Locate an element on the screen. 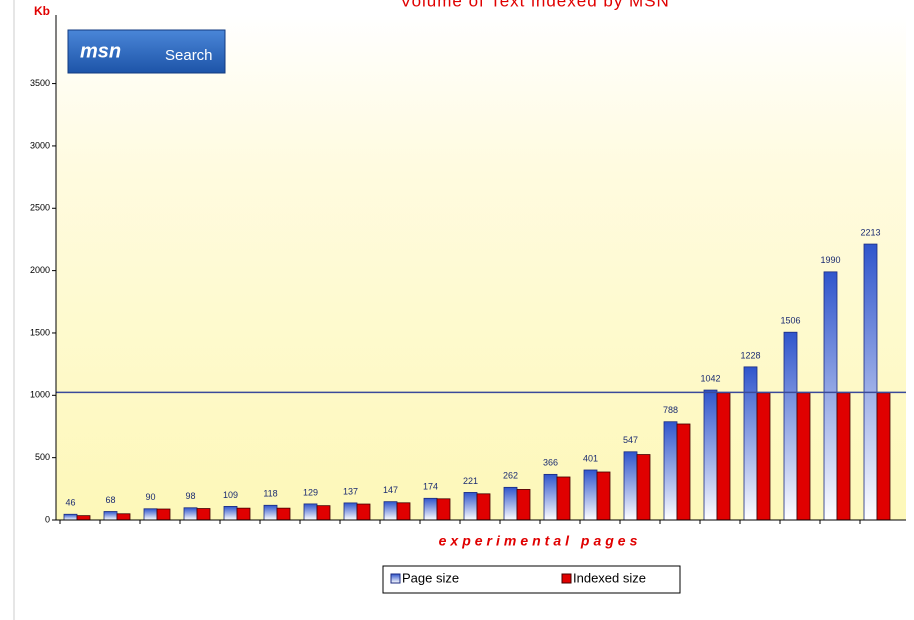 The image size is (914, 620). legend-label: Page size is located at coordinates (430, 577).